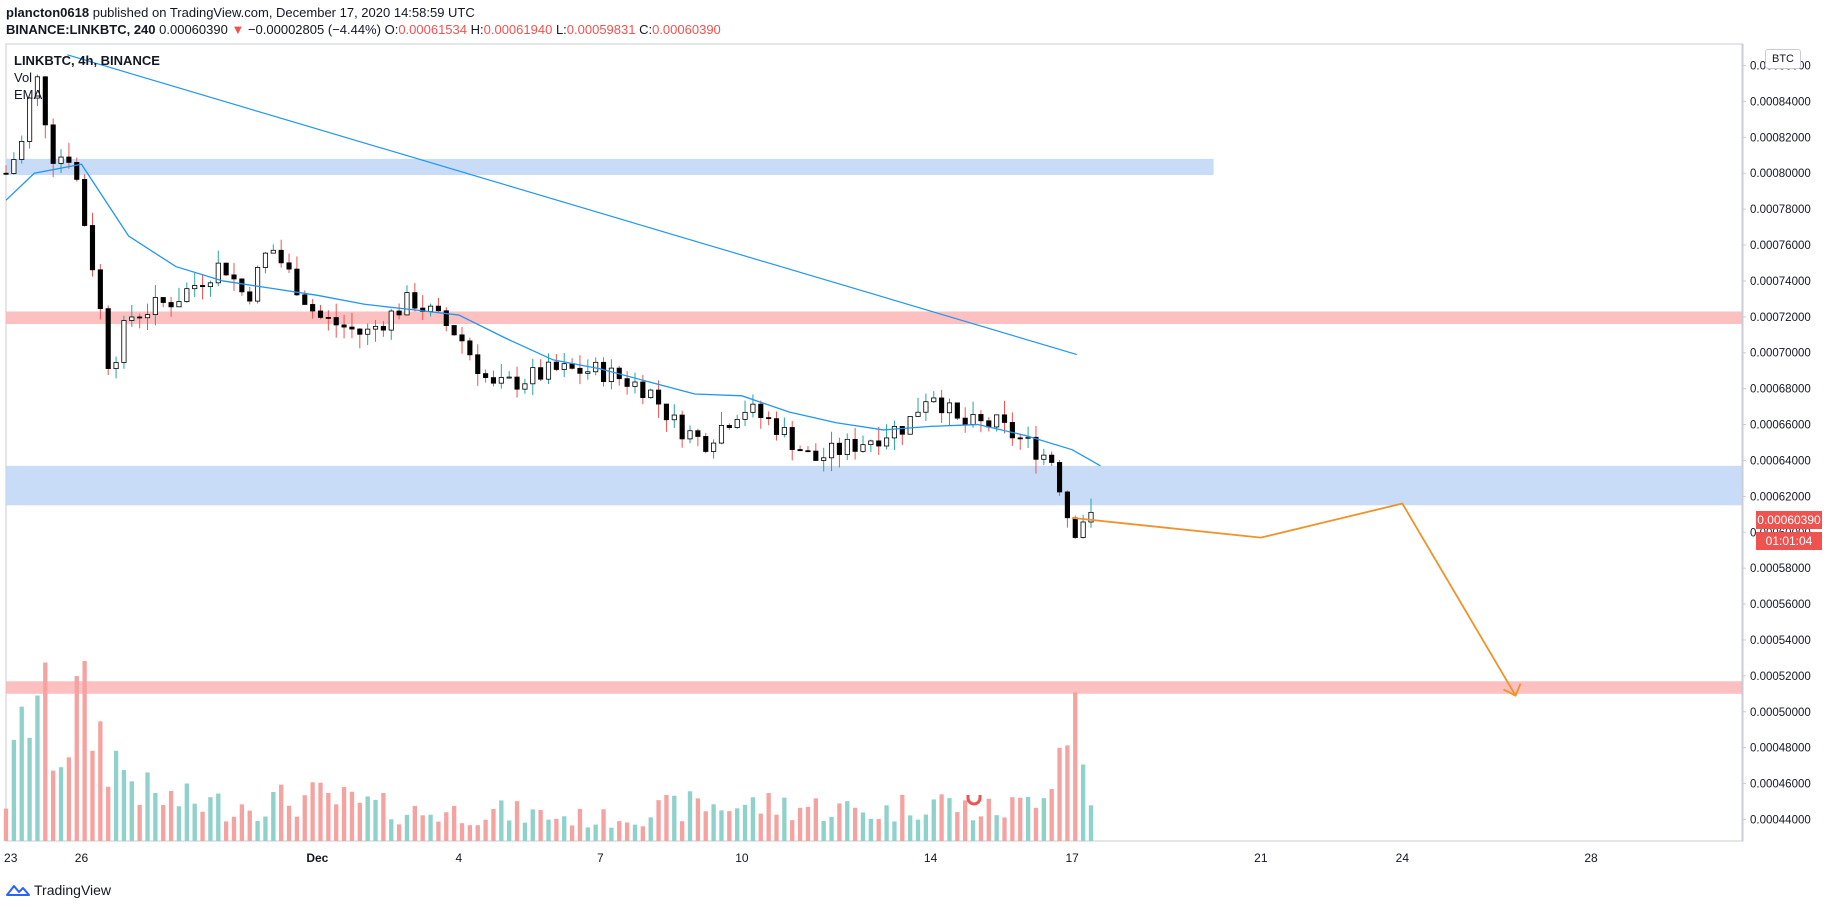 Image resolution: width=1828 pixels, height=907 pixels. What do you see at coordinates (646, 29) in the screenshot?
I see `close-label: C:` at bounding box center [646, 29].